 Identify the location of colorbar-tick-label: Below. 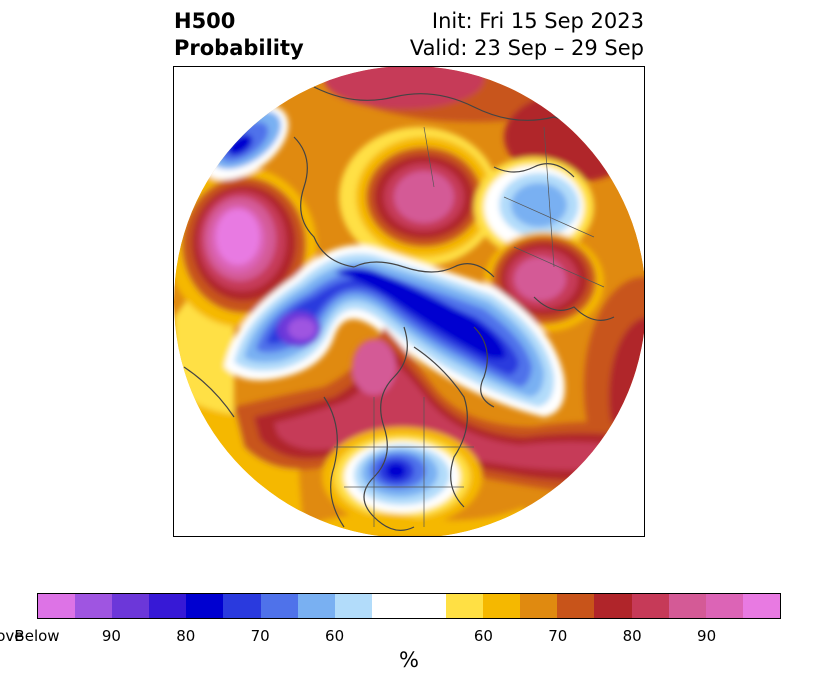
(37, 636).